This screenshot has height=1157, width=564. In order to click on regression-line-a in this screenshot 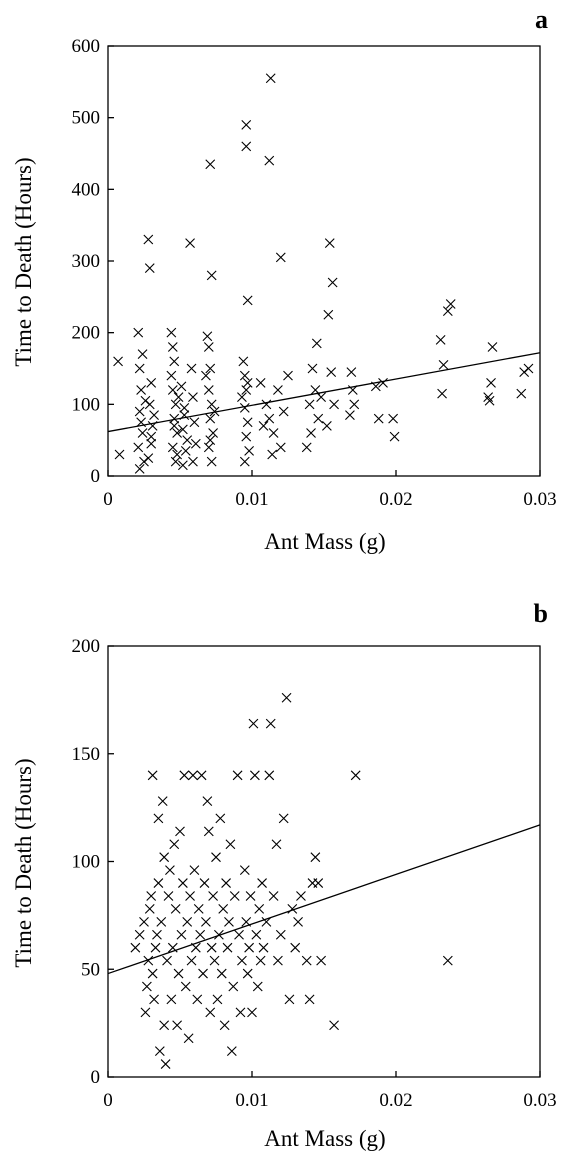, I will do `click(324, 392)`.